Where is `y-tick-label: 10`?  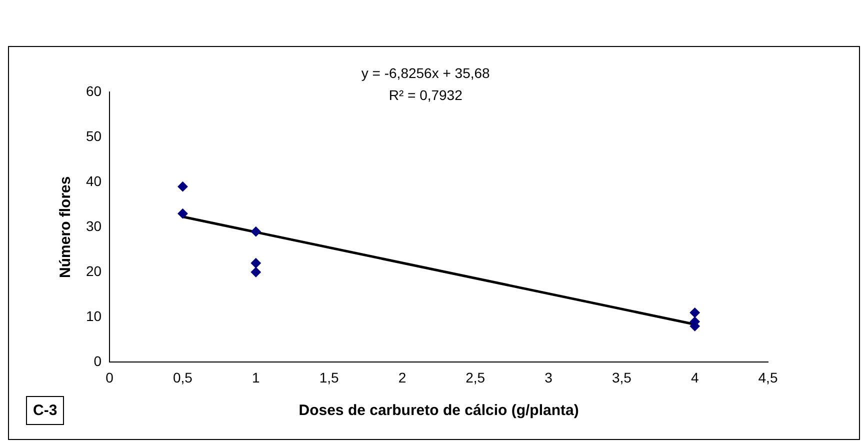 y-tick-label: 10 is located at coordinates (94, 316).